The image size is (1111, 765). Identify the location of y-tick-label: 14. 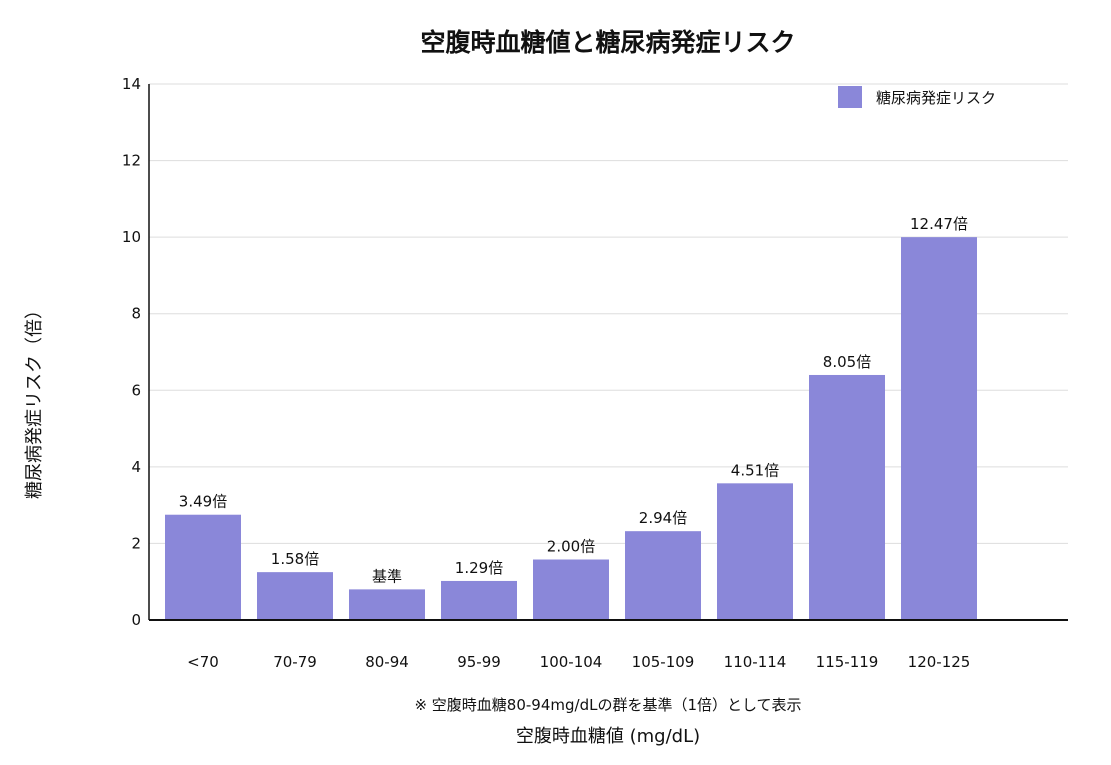
(131, 84).